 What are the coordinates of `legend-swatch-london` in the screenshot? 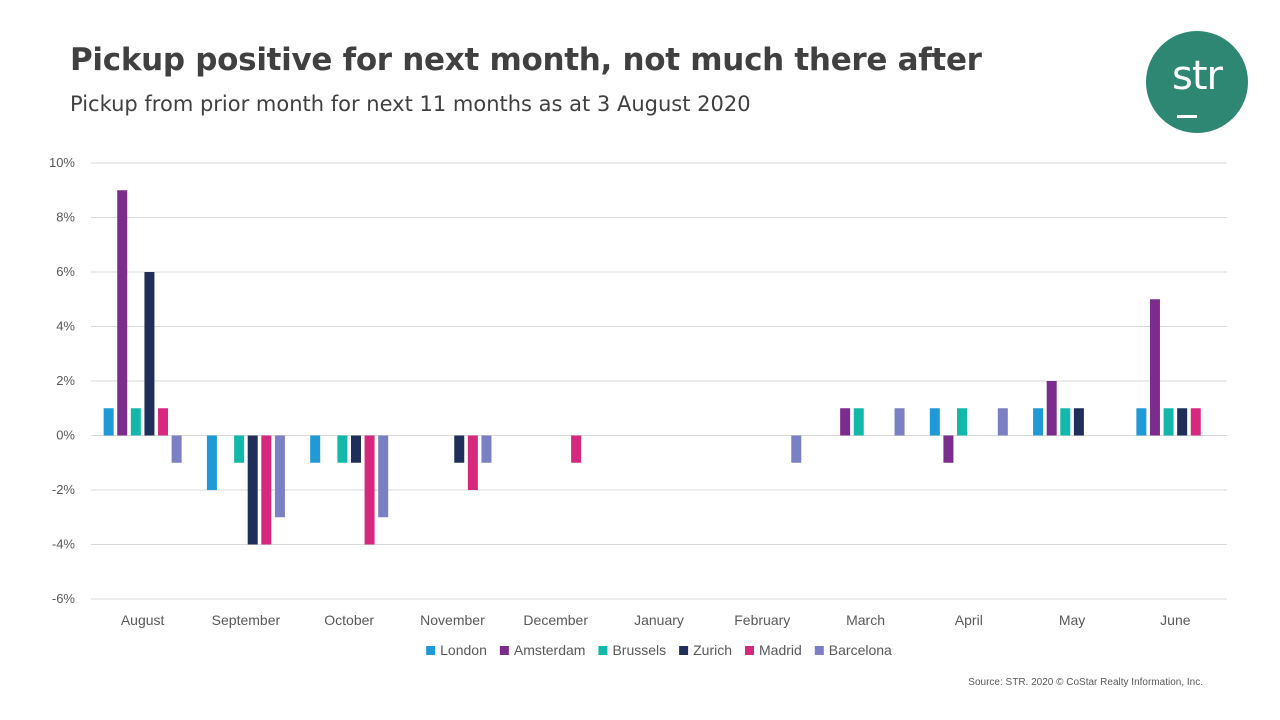 It's located at (431, 650).